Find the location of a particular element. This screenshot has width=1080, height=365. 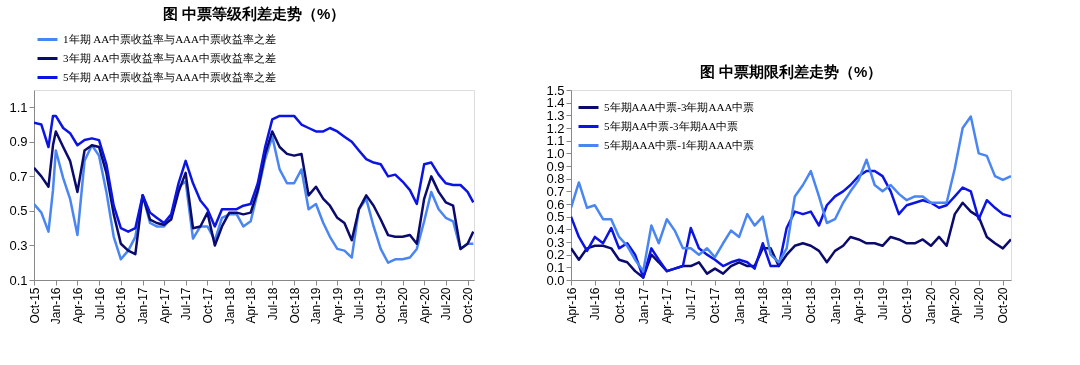

legend-label: 3年期 AA中票收益率与AAA中票收益率之差 is located at coordinates (169, 57).